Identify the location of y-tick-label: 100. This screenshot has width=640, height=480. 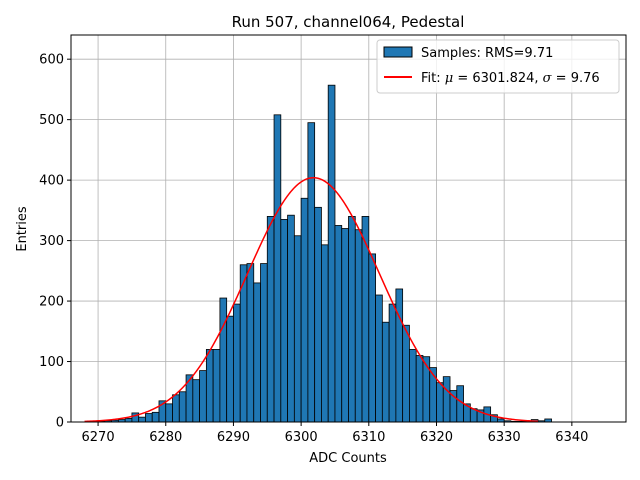
(51, 362).